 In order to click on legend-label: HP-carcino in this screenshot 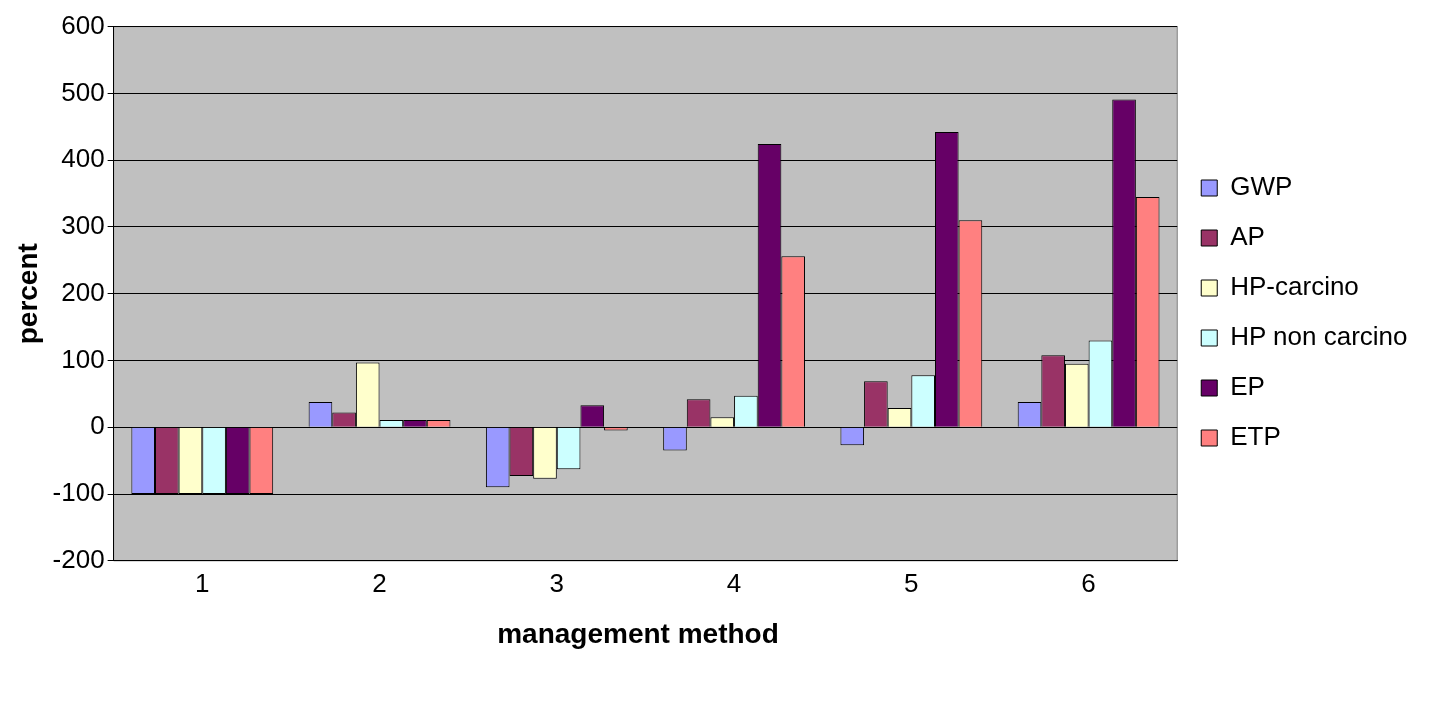, I will do `click(1294, 286)`.